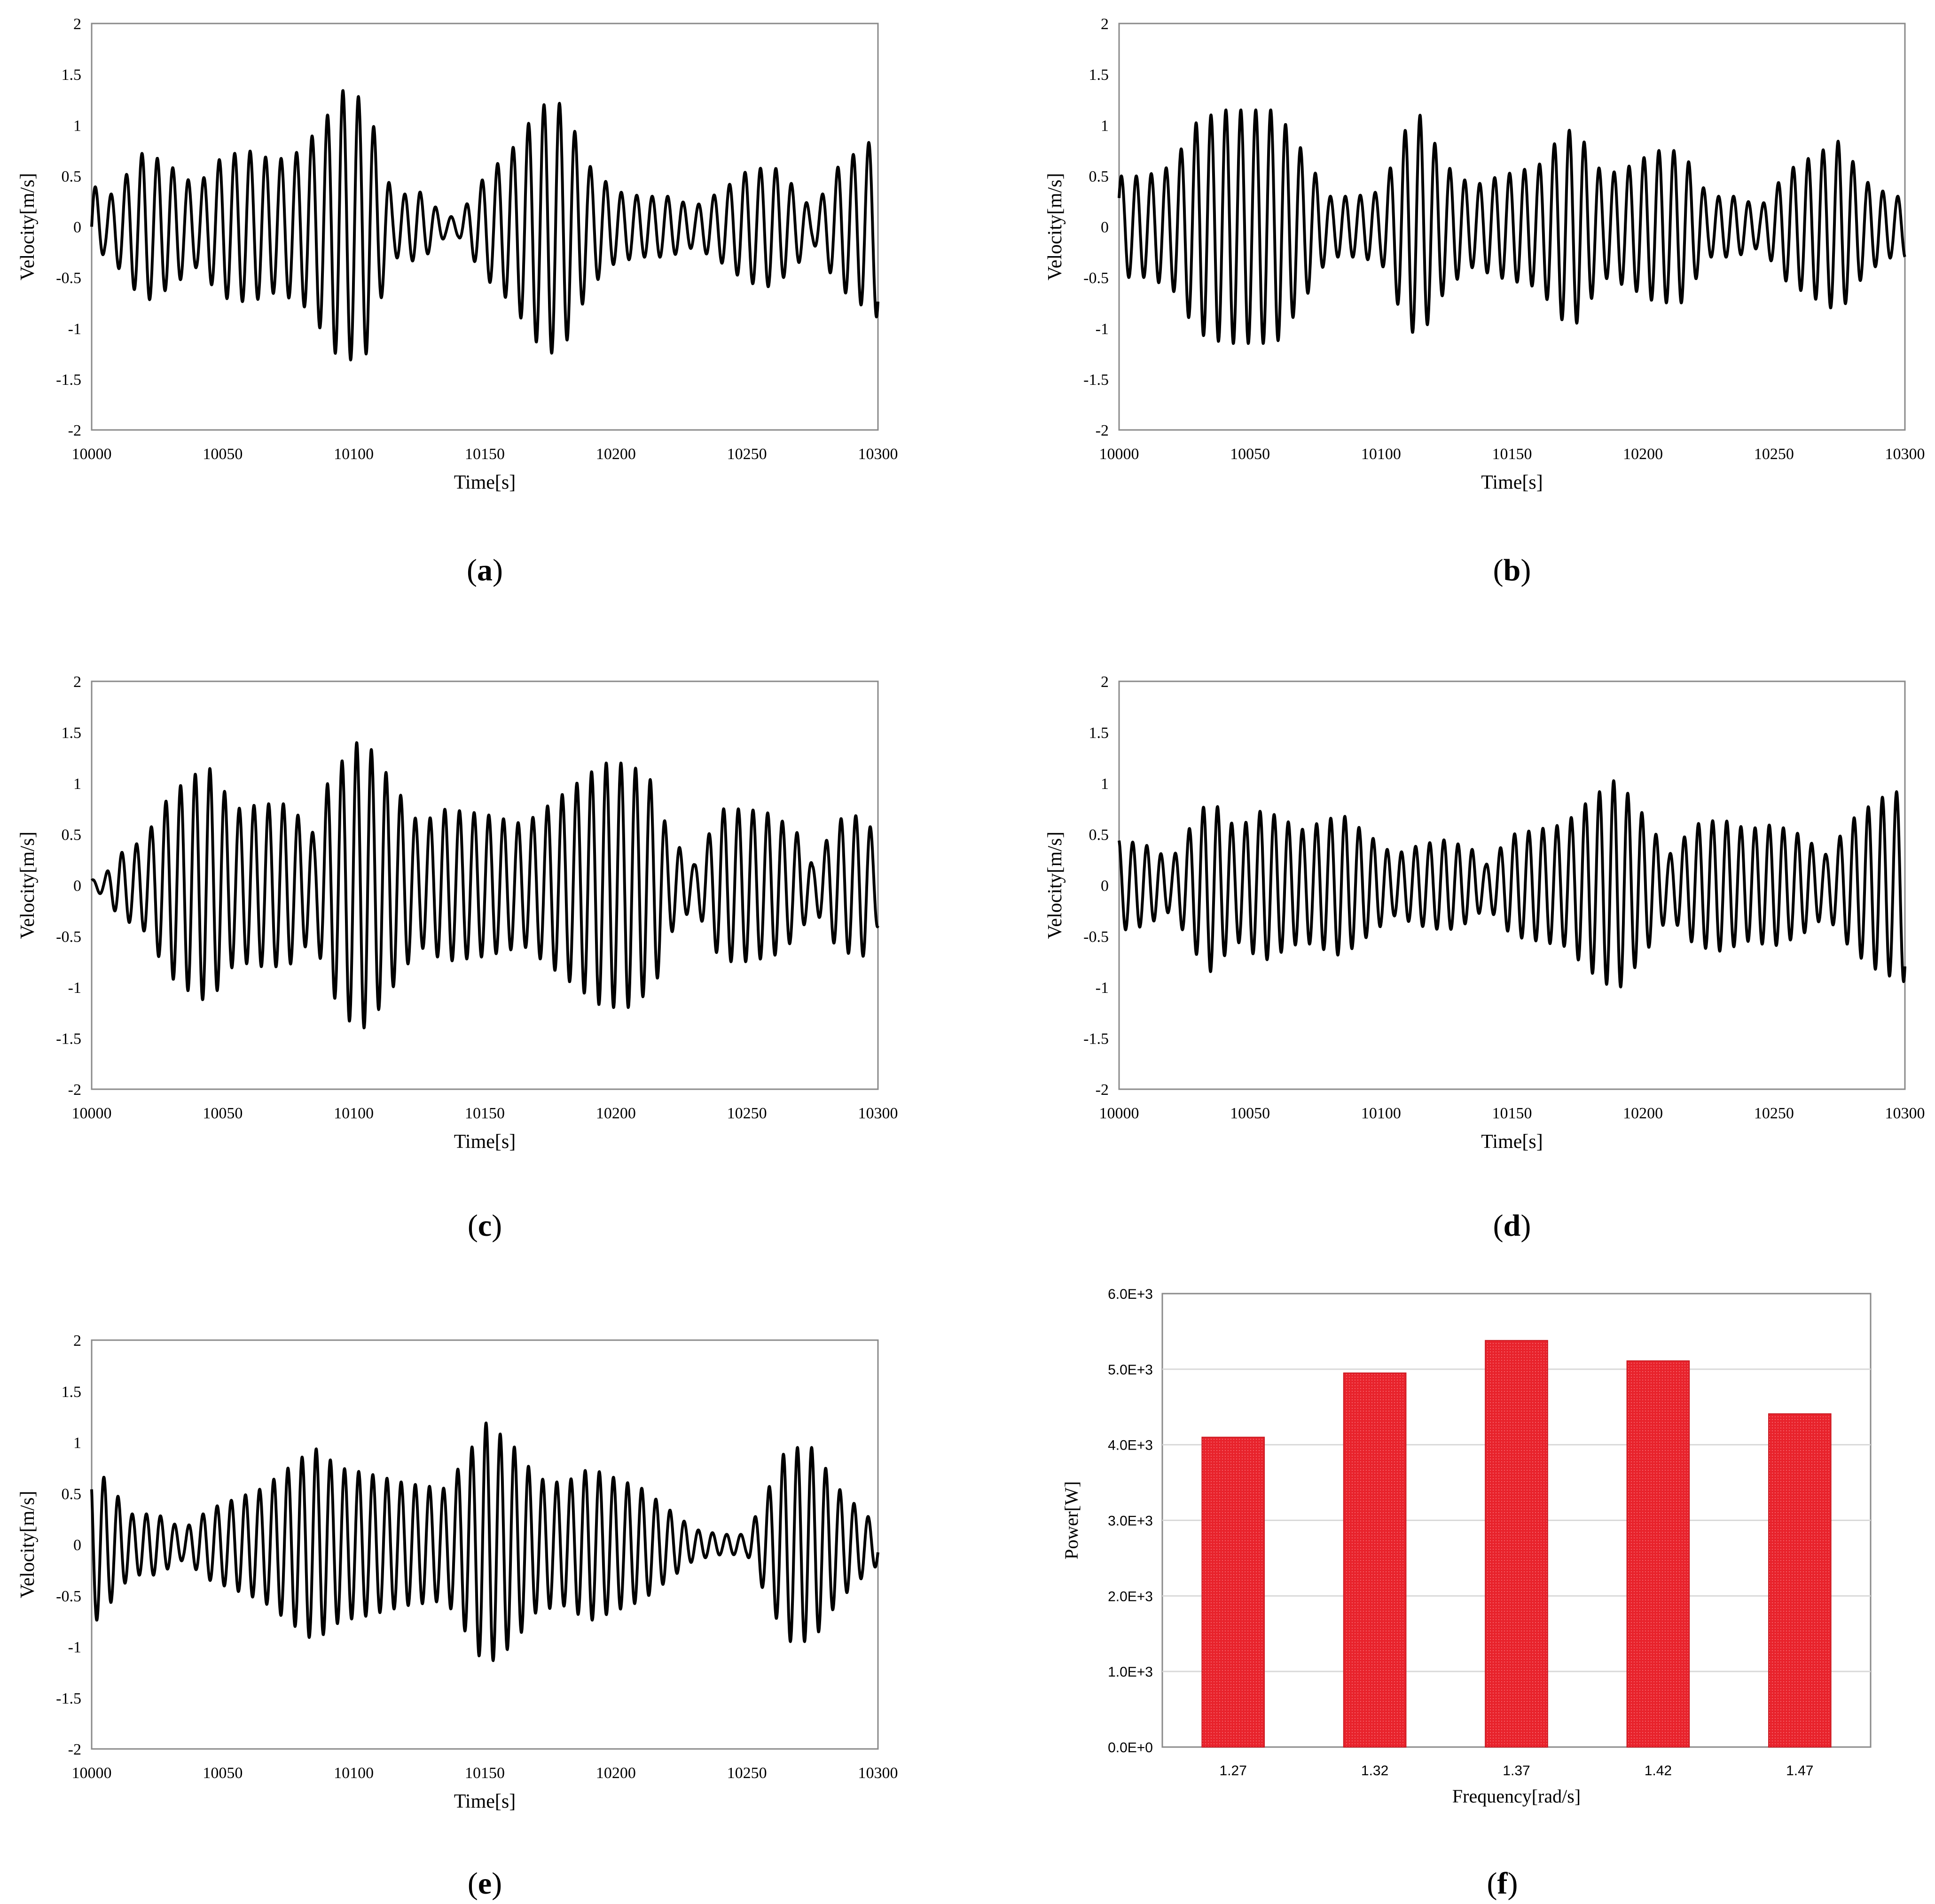 The width and height of the screenshot is (1935, 1904). I want to click on y-tick-label: 5.0E+3, so click(1131, 1370).